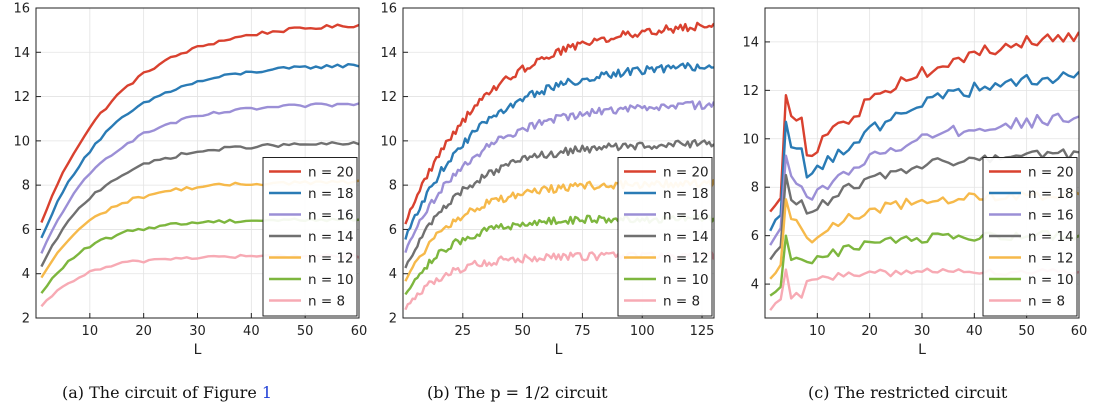 This screenshot has width=1096, height=412. I want to click on legend-box, so click(1030, 237).